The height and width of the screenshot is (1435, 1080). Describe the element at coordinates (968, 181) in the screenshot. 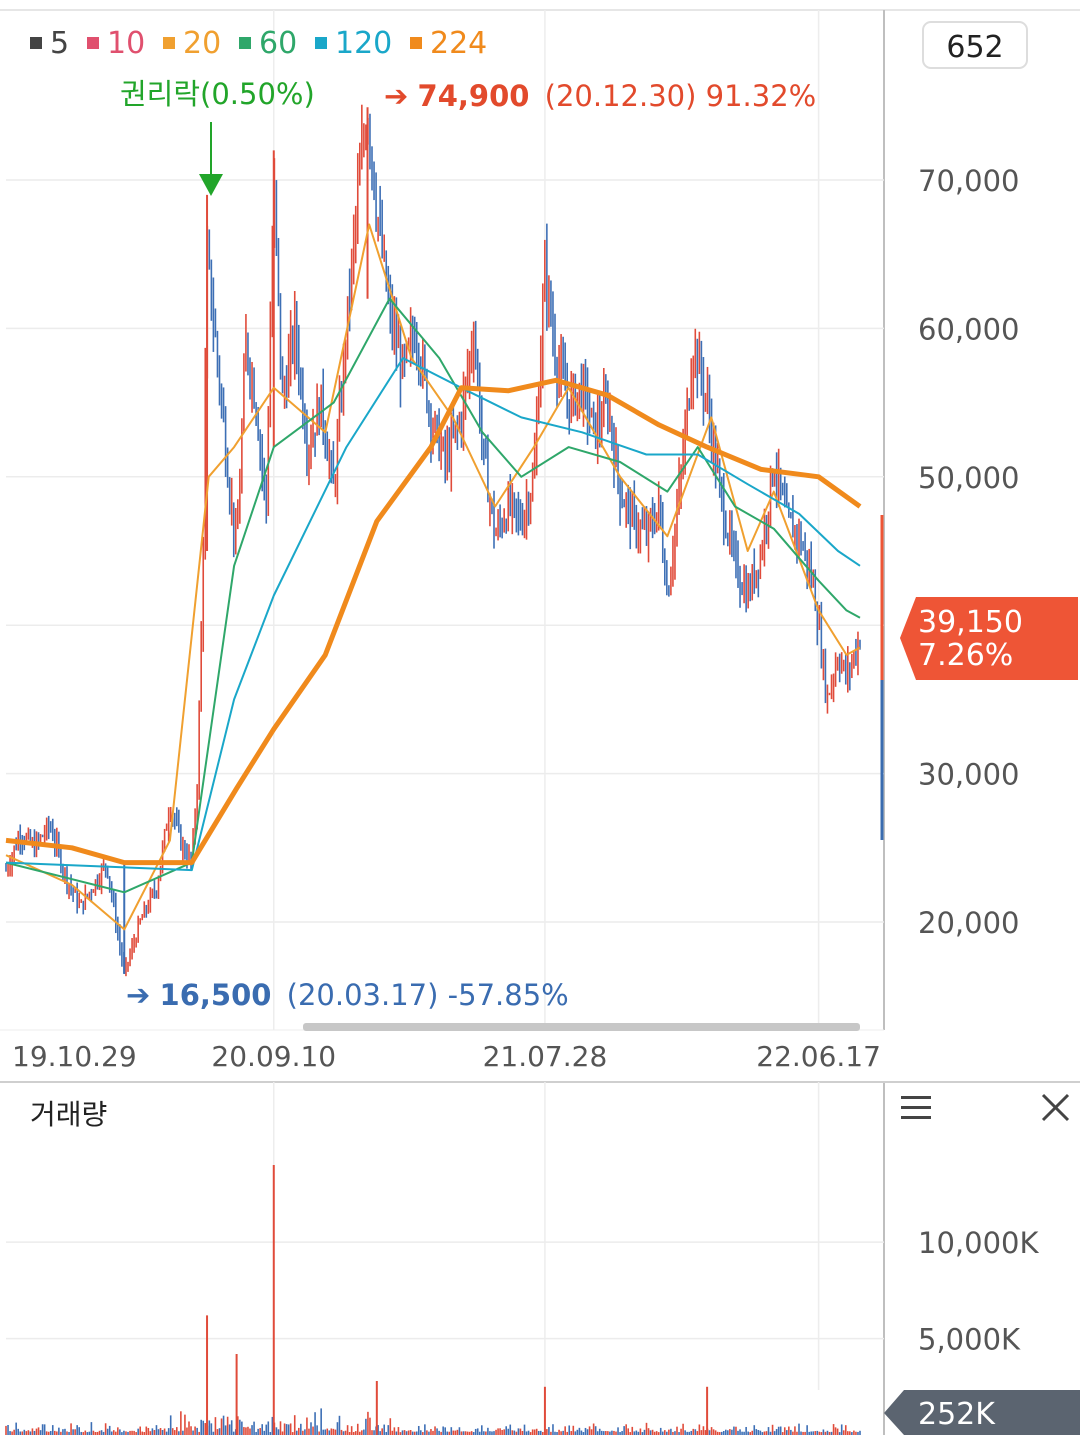

I see `price-tick-label: 70,000` at that location.